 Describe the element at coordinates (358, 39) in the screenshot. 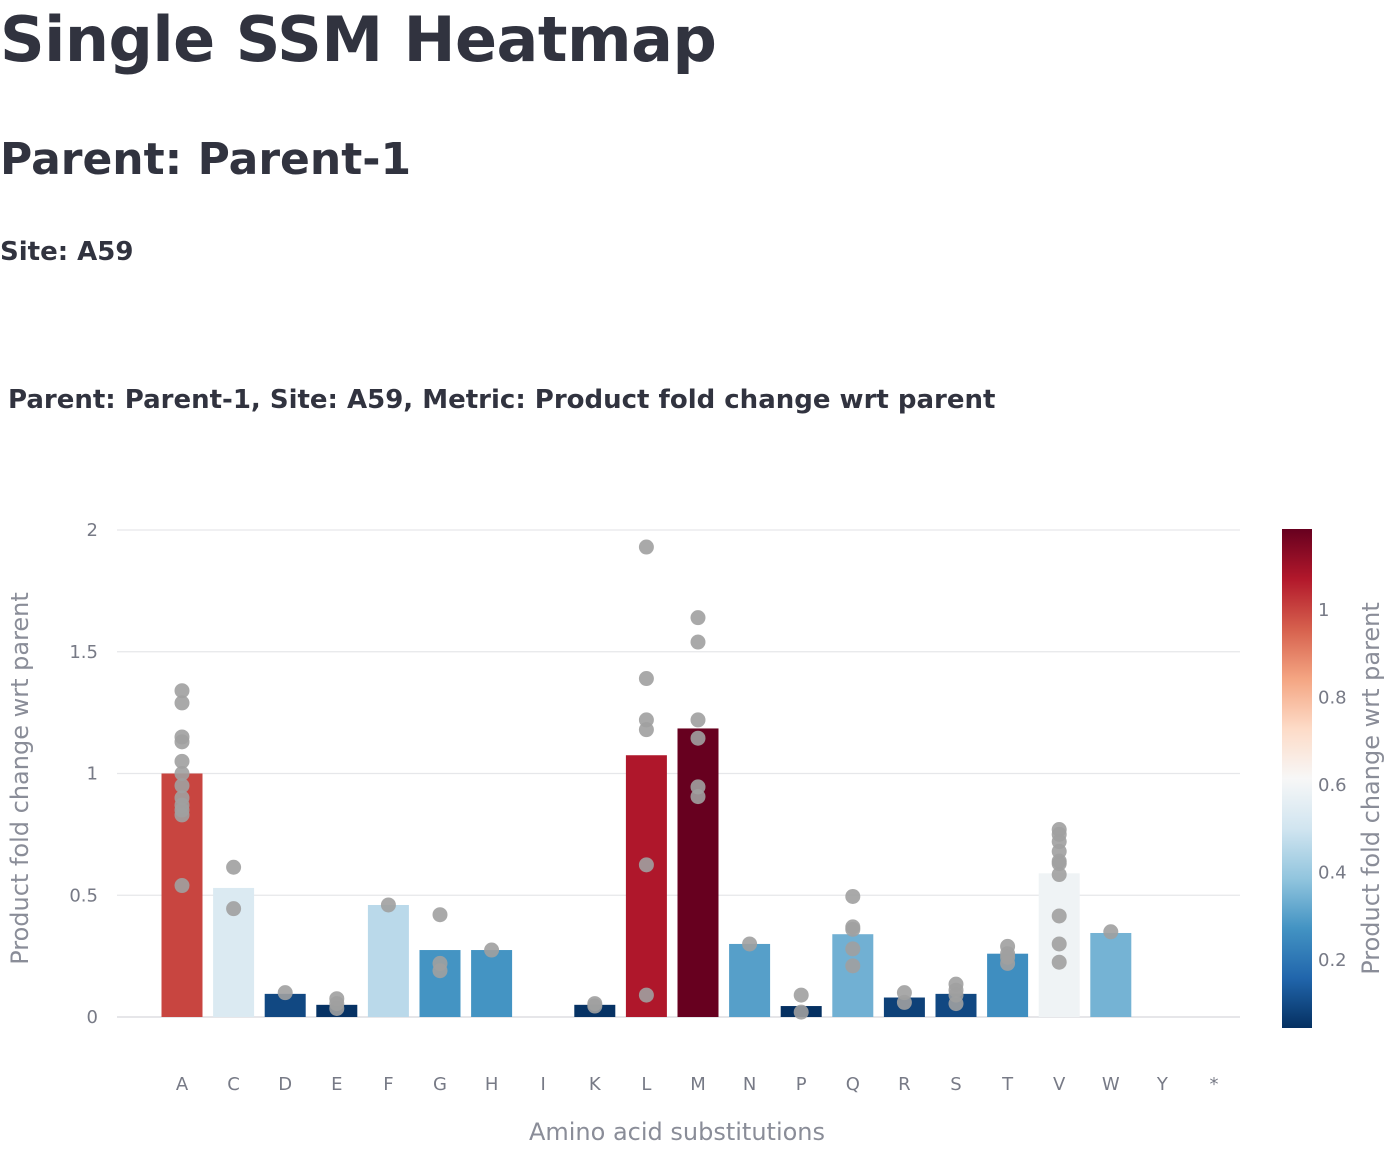

I see `page-title: Single SSM Heatmap` at that location.